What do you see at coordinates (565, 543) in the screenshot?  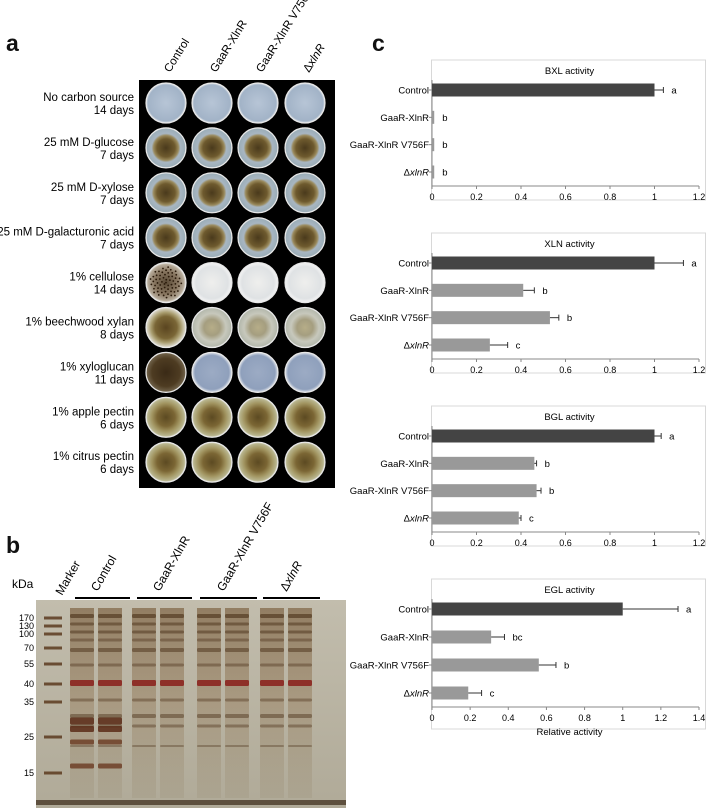 I see `x-tick-label: 0.6` at bounding box center [565, 543].